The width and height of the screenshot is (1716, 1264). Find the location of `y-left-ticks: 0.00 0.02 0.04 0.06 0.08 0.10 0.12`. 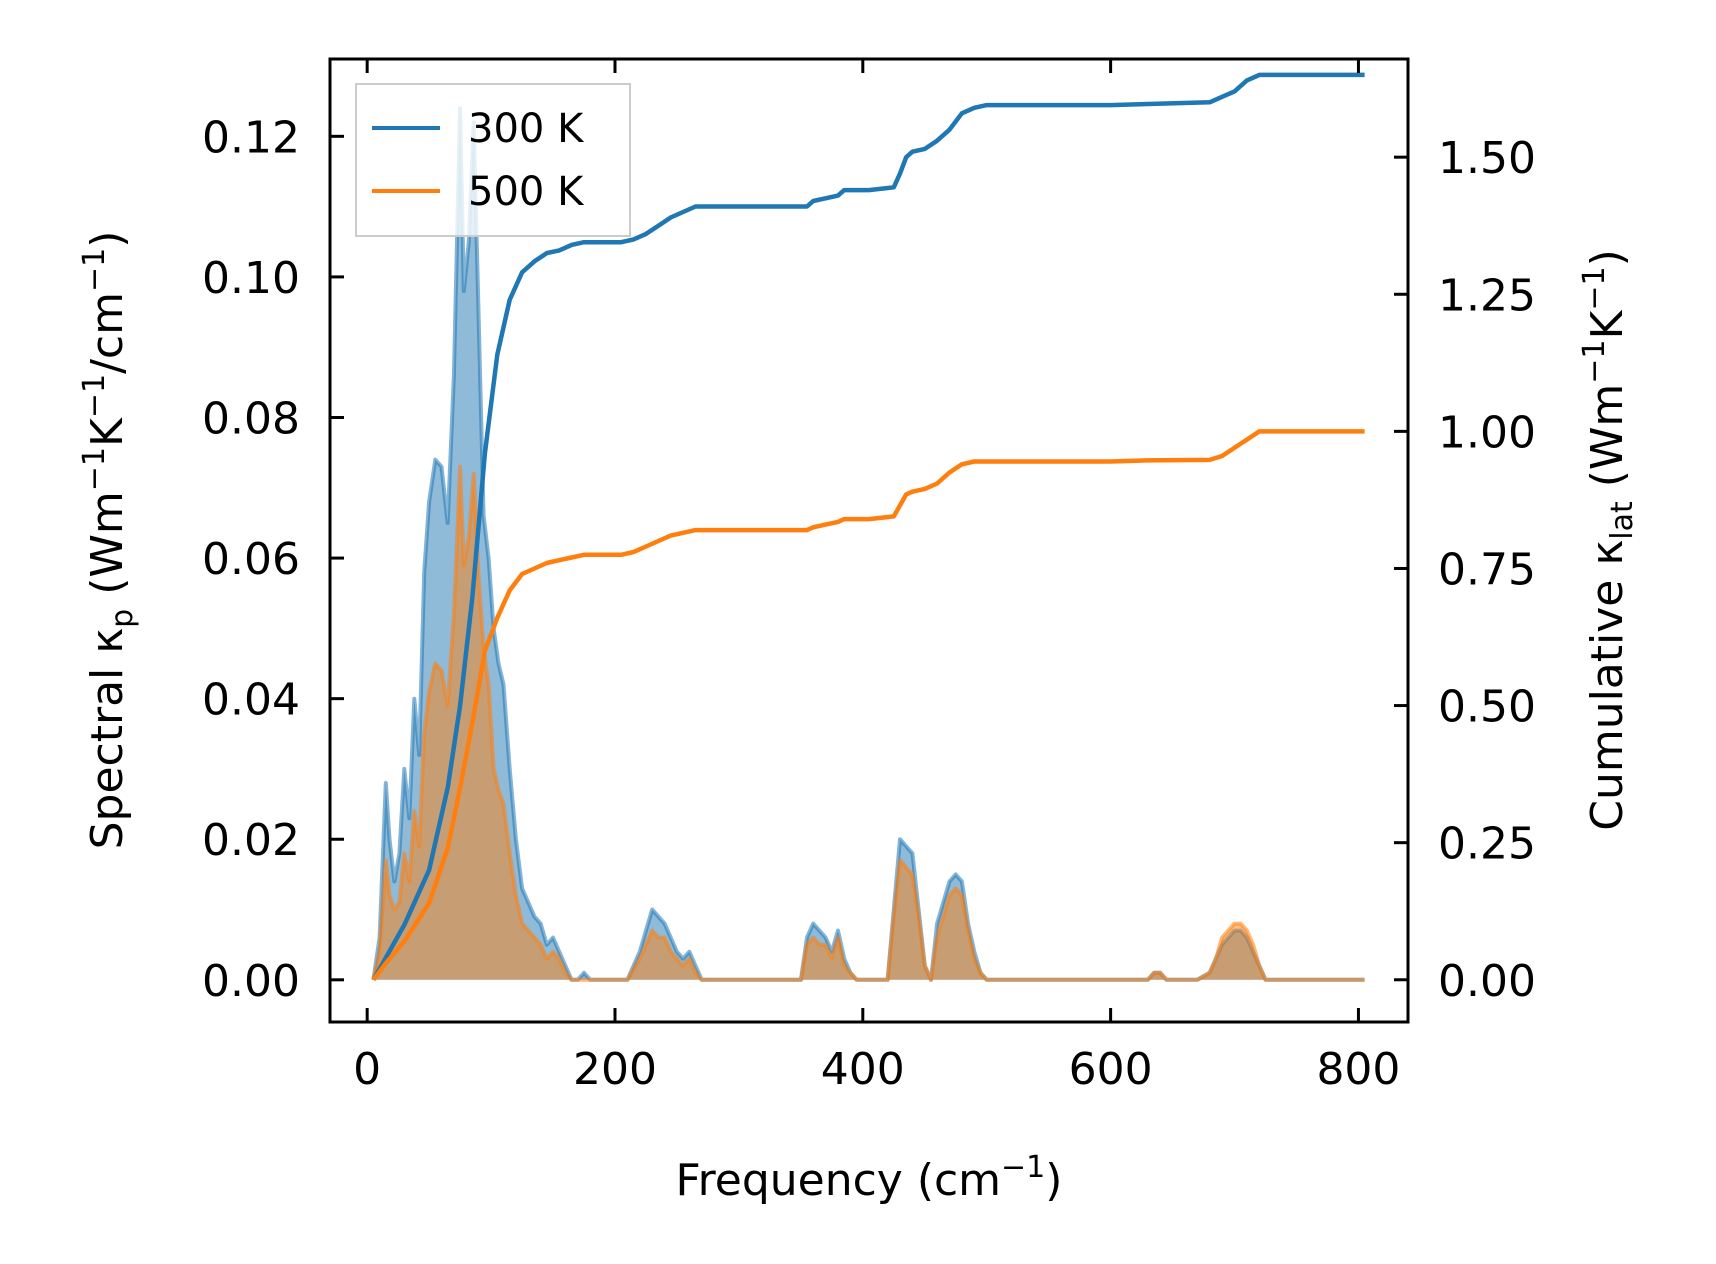

y-left-ticks: 0.00 0.02 0.04 0.06 0.08 0.10 0.12 is located at coordinates (273, 559).